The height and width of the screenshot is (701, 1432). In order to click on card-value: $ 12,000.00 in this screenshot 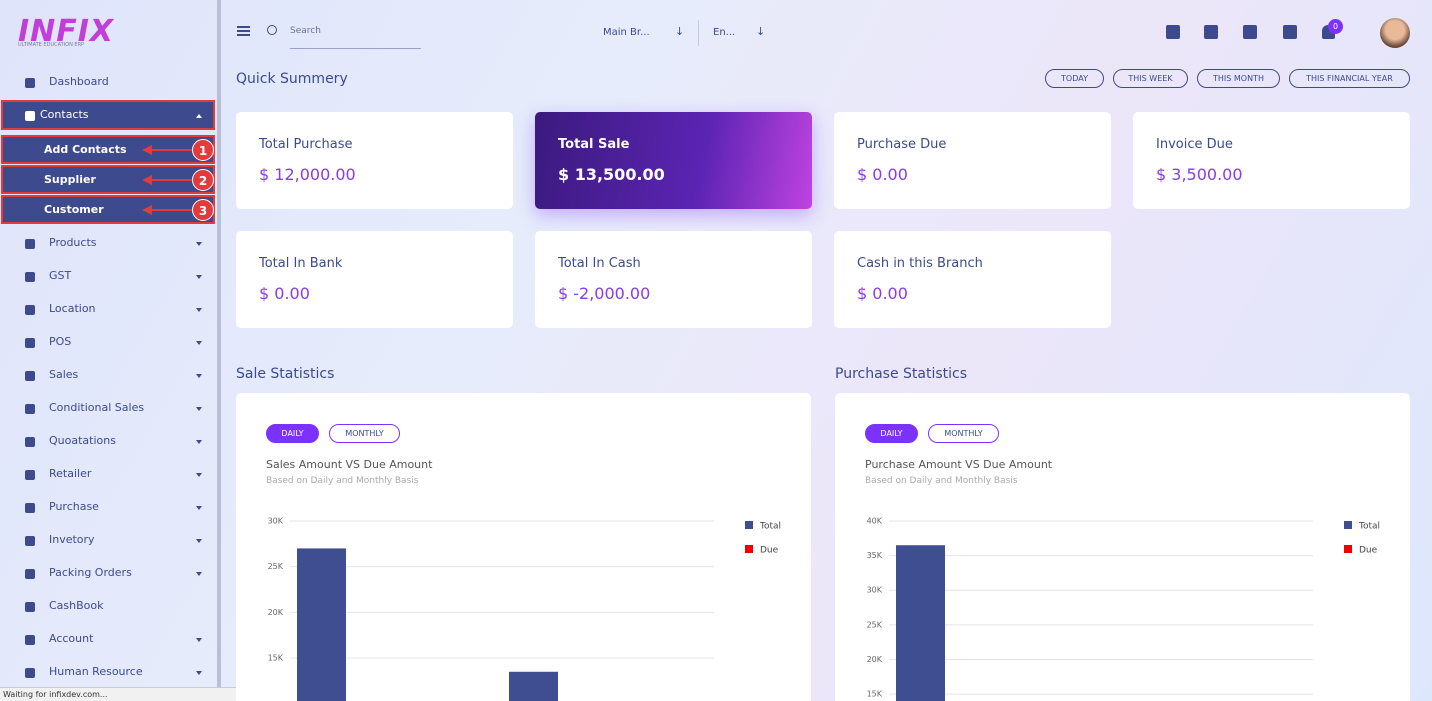, I will do `click(307, 174)`.